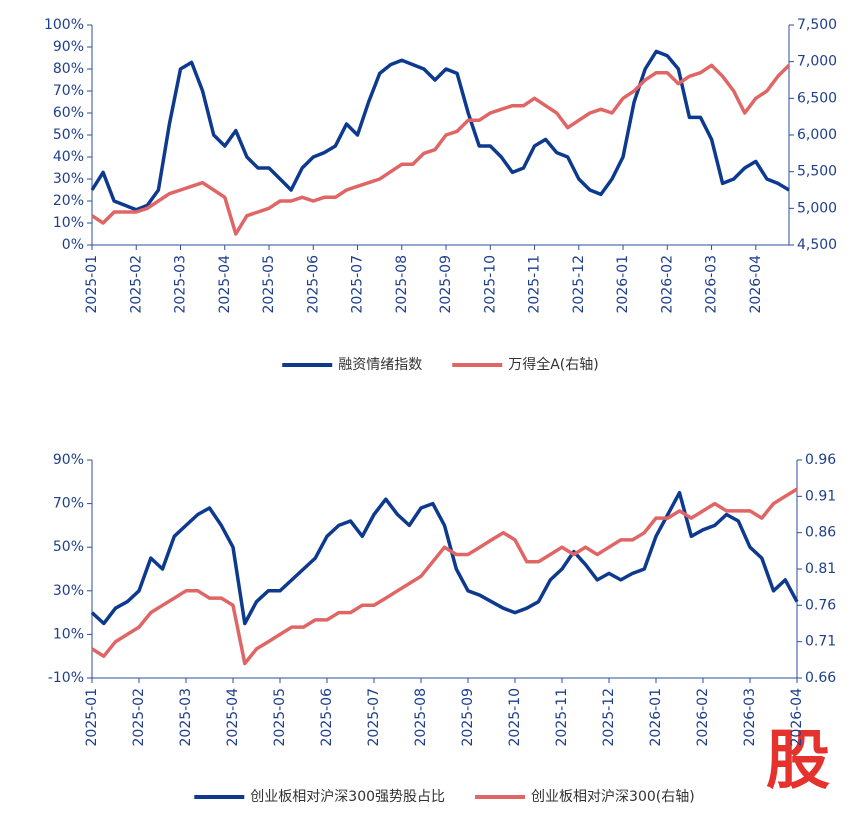 Image resolution: width=864 pixels, height=814 pixels. What do you see at coordinates (820, 569) in the screenshot?
I see `y2-tick-label: 0.81` at bounding box center [820, 569].